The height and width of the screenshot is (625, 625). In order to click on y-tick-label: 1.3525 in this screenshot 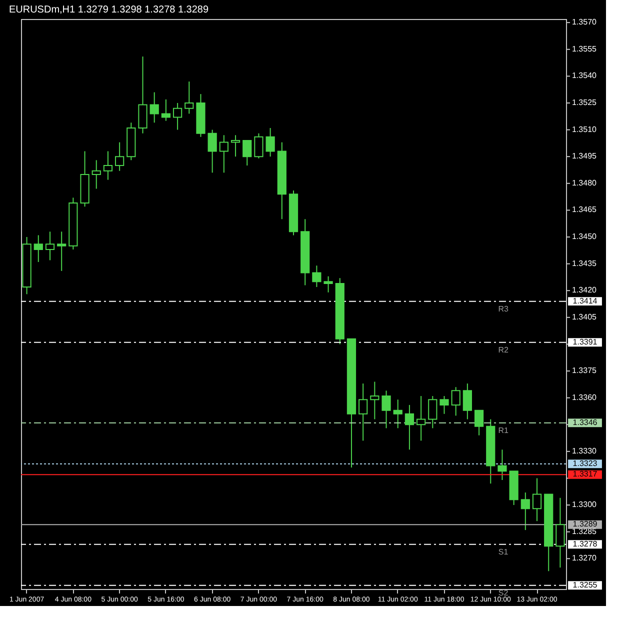, I will do `click(585, 102)`.